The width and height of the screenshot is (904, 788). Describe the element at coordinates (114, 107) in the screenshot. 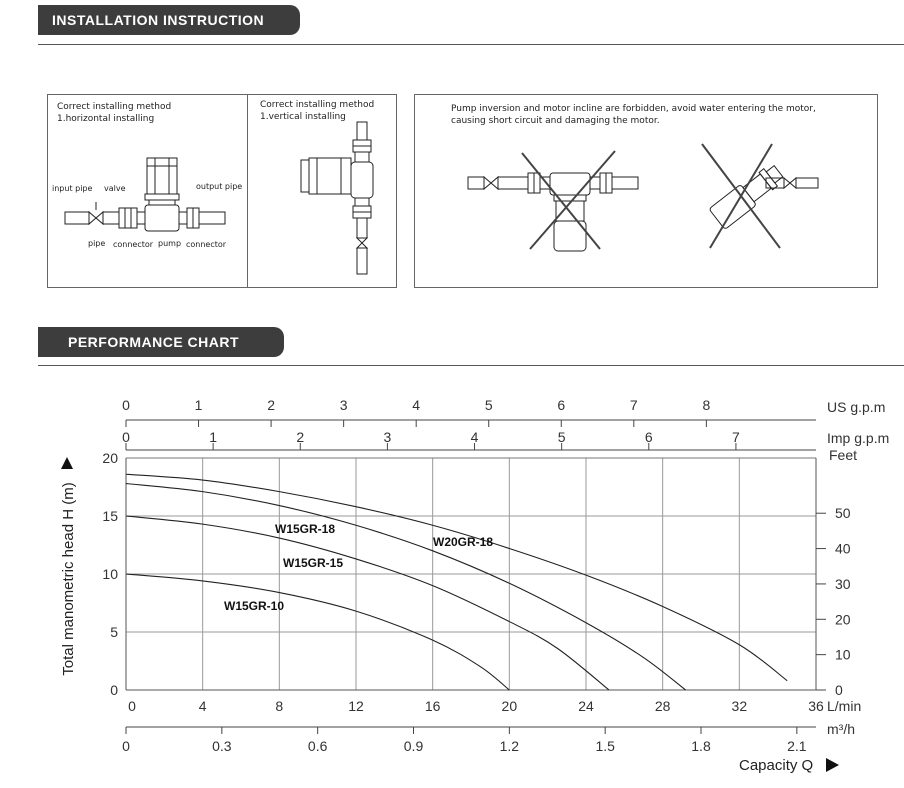

I see `horizontal-title: Correct installing method` at that location.